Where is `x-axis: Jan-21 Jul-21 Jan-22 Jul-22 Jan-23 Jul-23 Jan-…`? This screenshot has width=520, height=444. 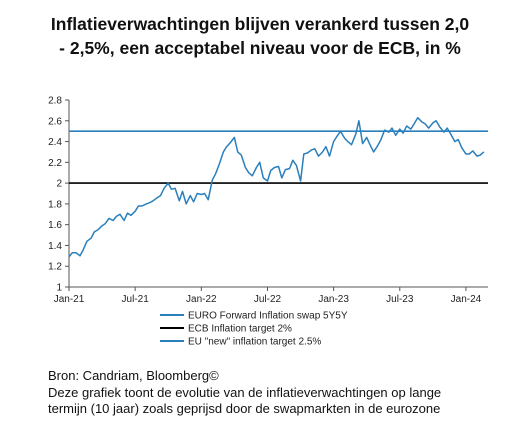 x-axis: Jan-21 Jul-21 Jan-22 Jul-22 Jan-23 Jul-23 Jan-… is located at coordinates (271, 295).